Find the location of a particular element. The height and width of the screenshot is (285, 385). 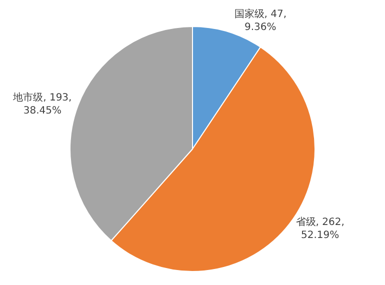

slice-label: 省级, 262, 52.19% is located at coordinates (320, 228).